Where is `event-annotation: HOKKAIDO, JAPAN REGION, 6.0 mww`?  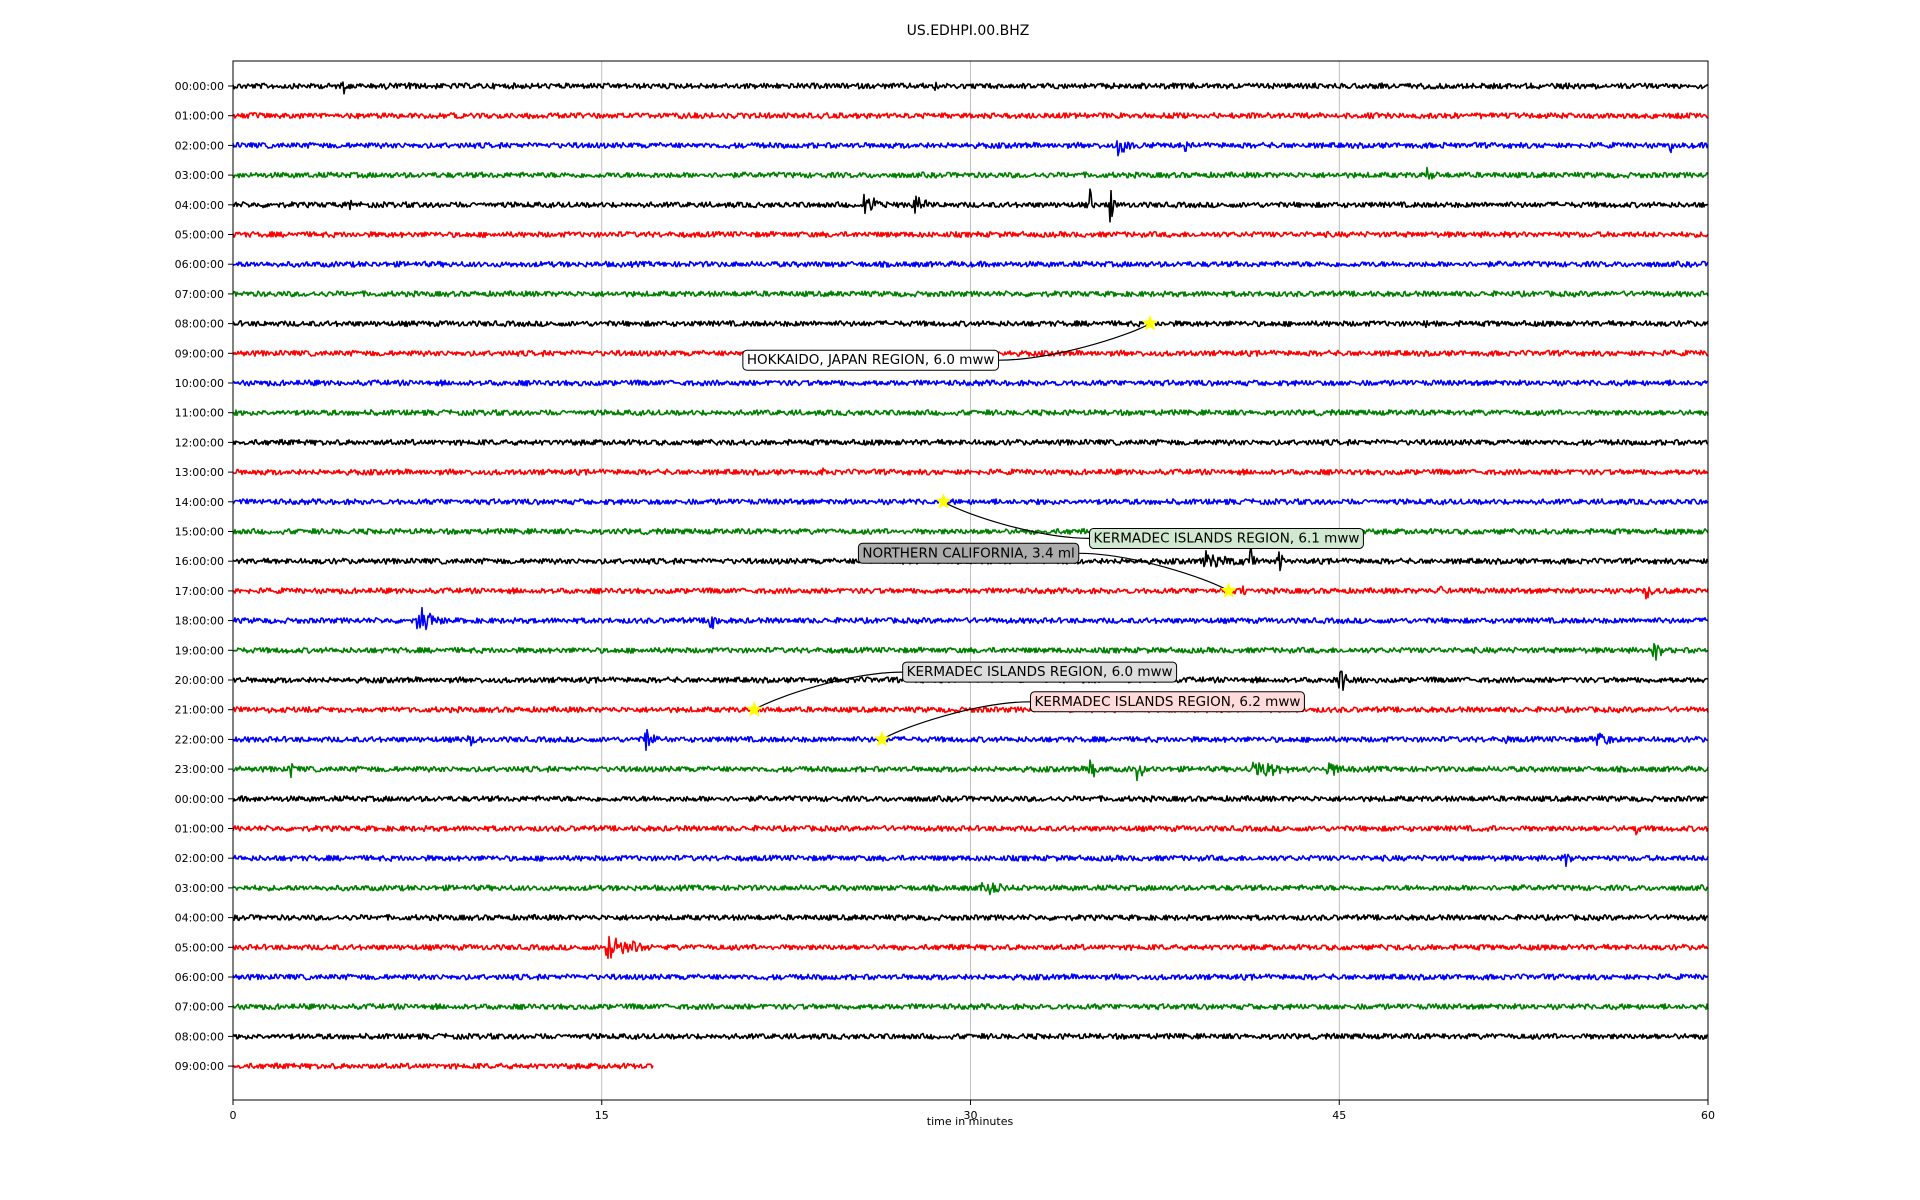
event-annotation: HOKKAIDO, JAPAN REGION, 6.0 mww is located at coordinates (950, 342).